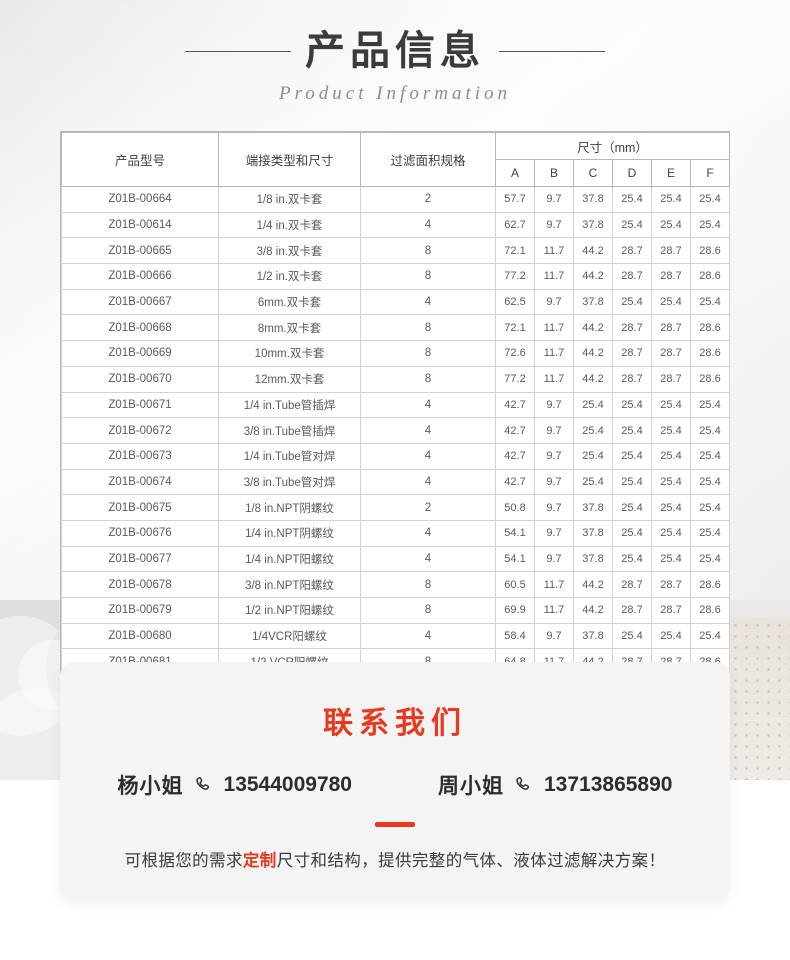 The height and width of the screenshot is (960, 790). I want to click on column-header-filter-area: 过滤面积规格, so click(428, 159).